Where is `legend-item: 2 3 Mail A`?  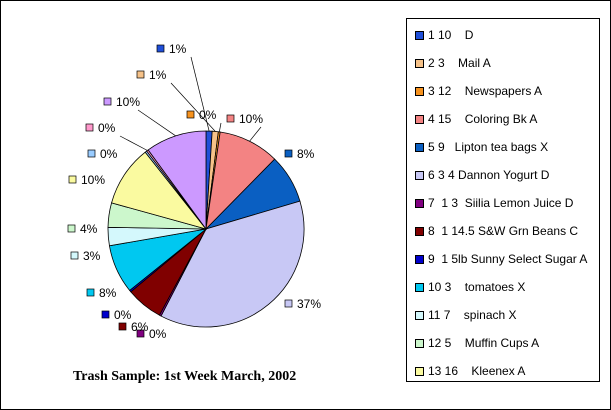
legend-item: 2 3 Mail A is located at coordinates (507, 63).